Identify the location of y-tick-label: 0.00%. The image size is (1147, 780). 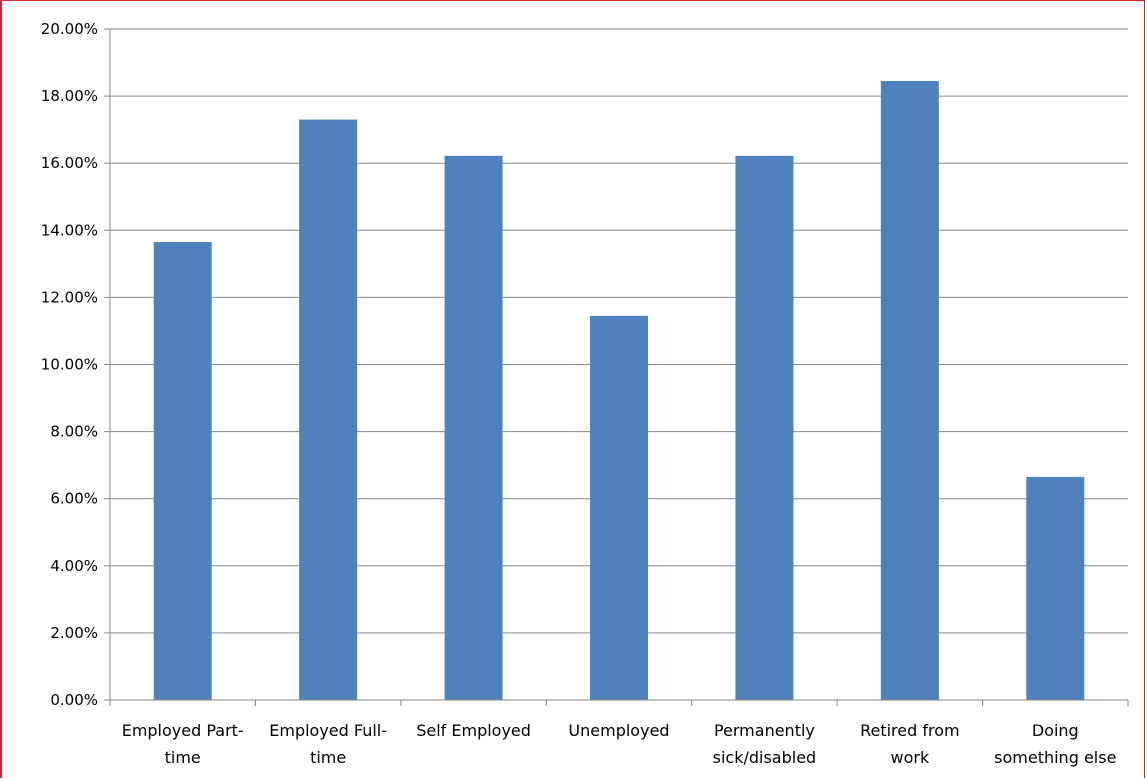
(74, 700).